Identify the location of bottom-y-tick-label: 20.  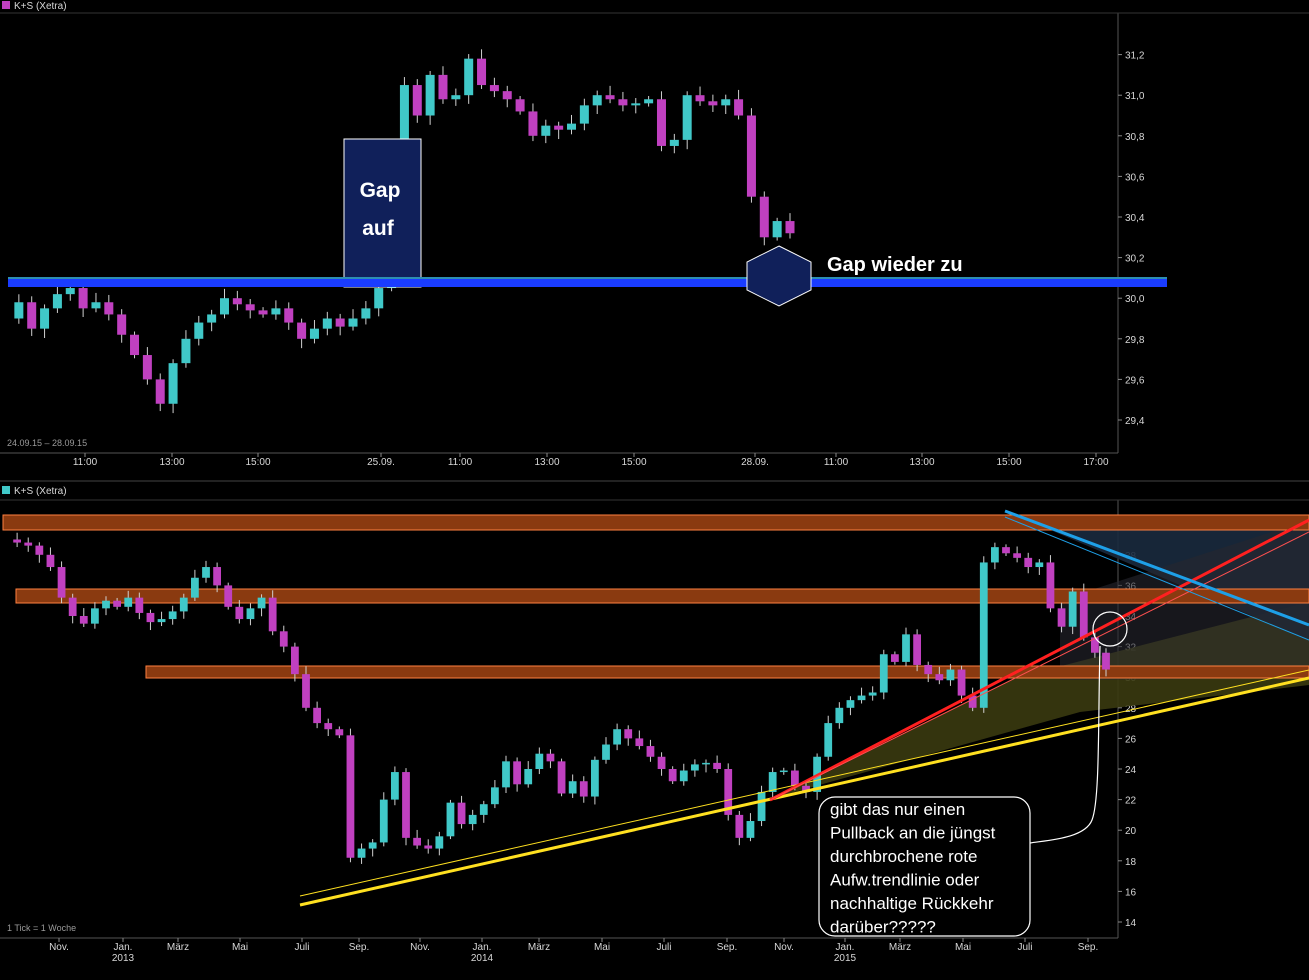
(1131, 831).